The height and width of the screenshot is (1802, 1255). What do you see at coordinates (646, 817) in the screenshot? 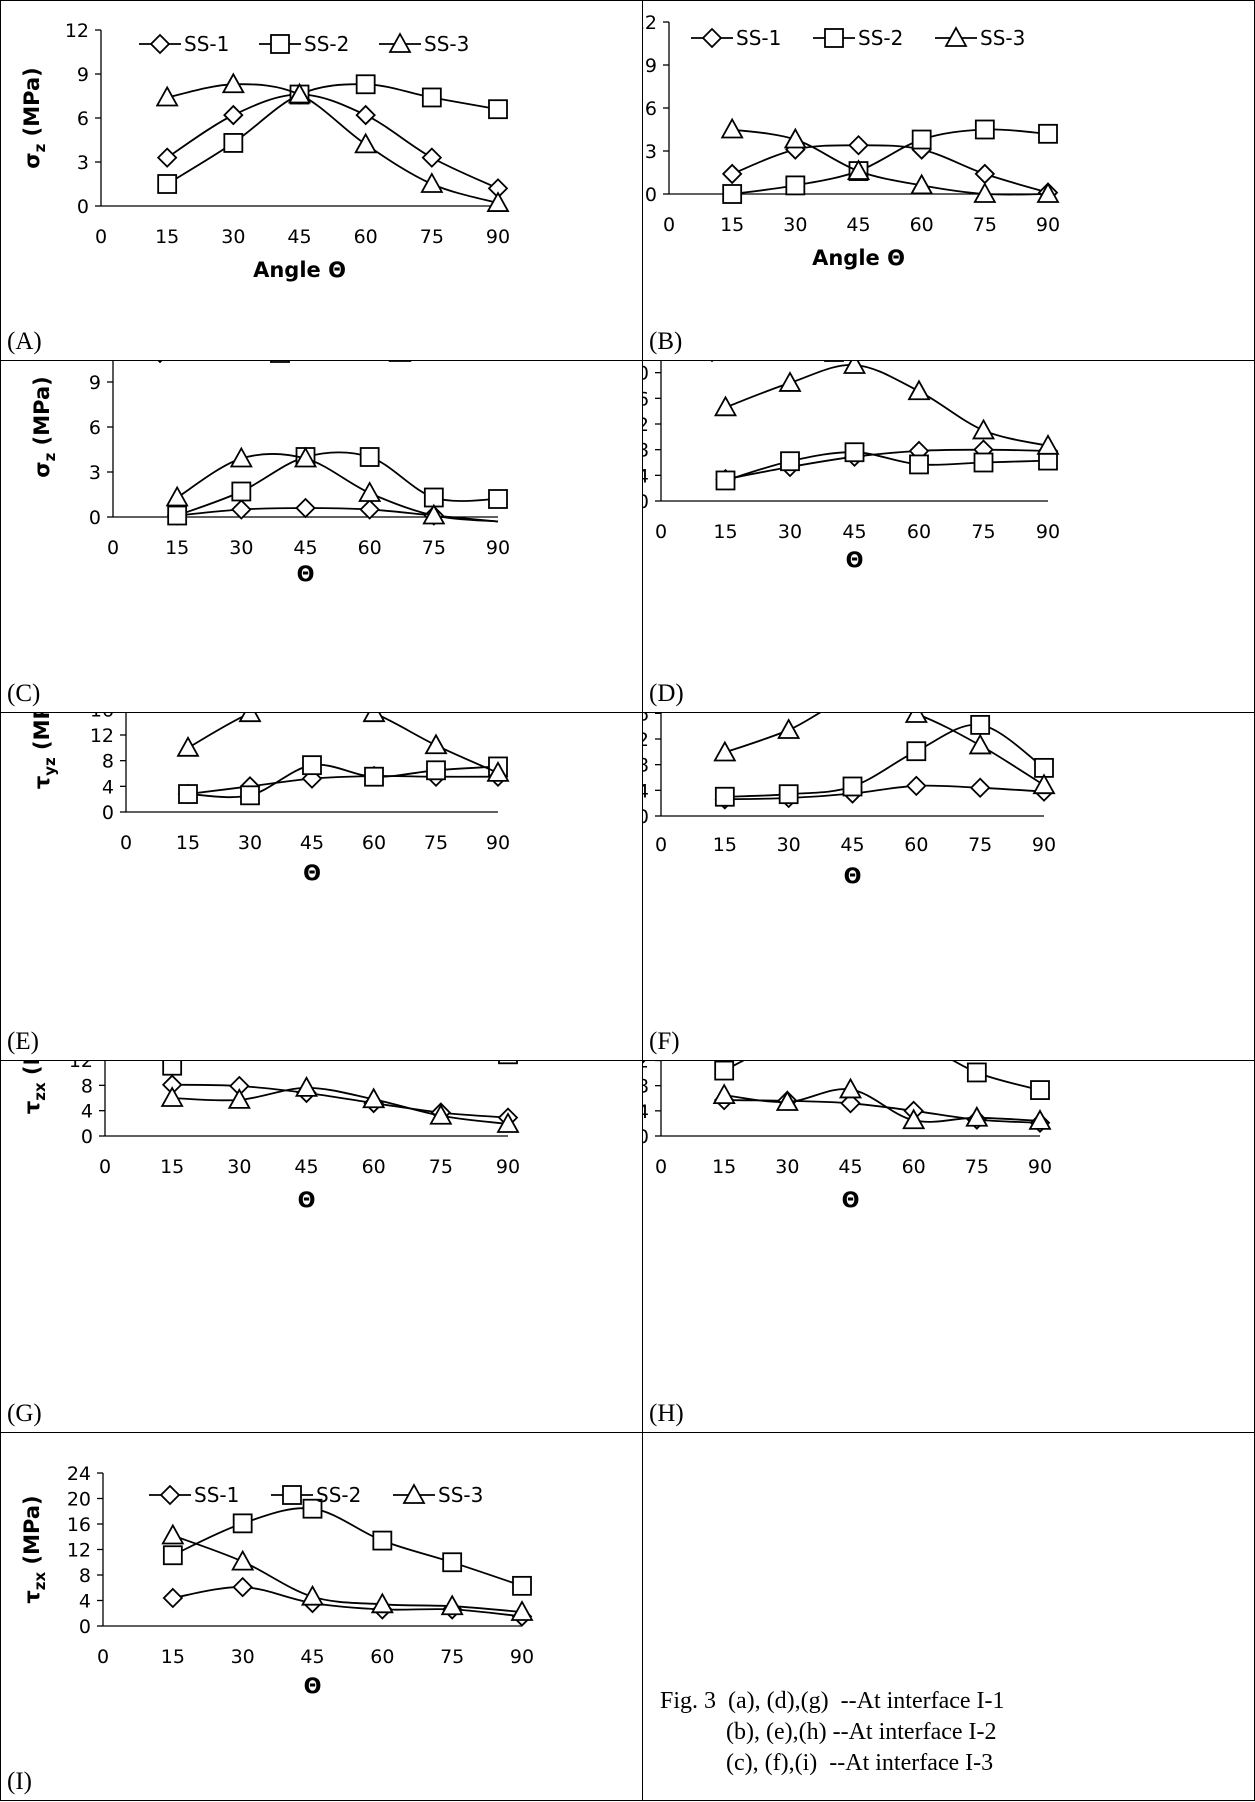
I see `y-tick-label: 0` at bounding box center [646, 817].